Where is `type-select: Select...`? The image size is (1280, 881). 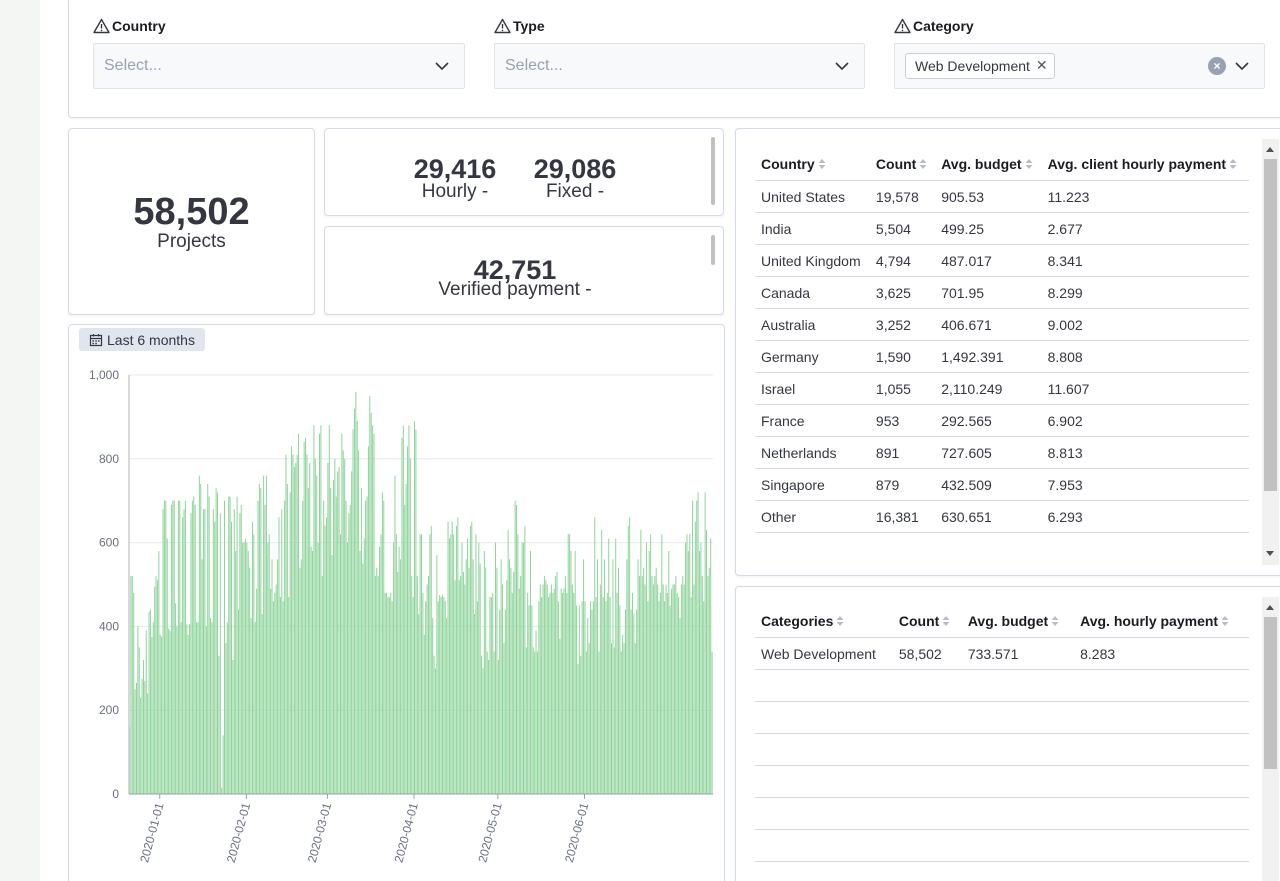 type-select: Select... is located at coordinates (679, 66).